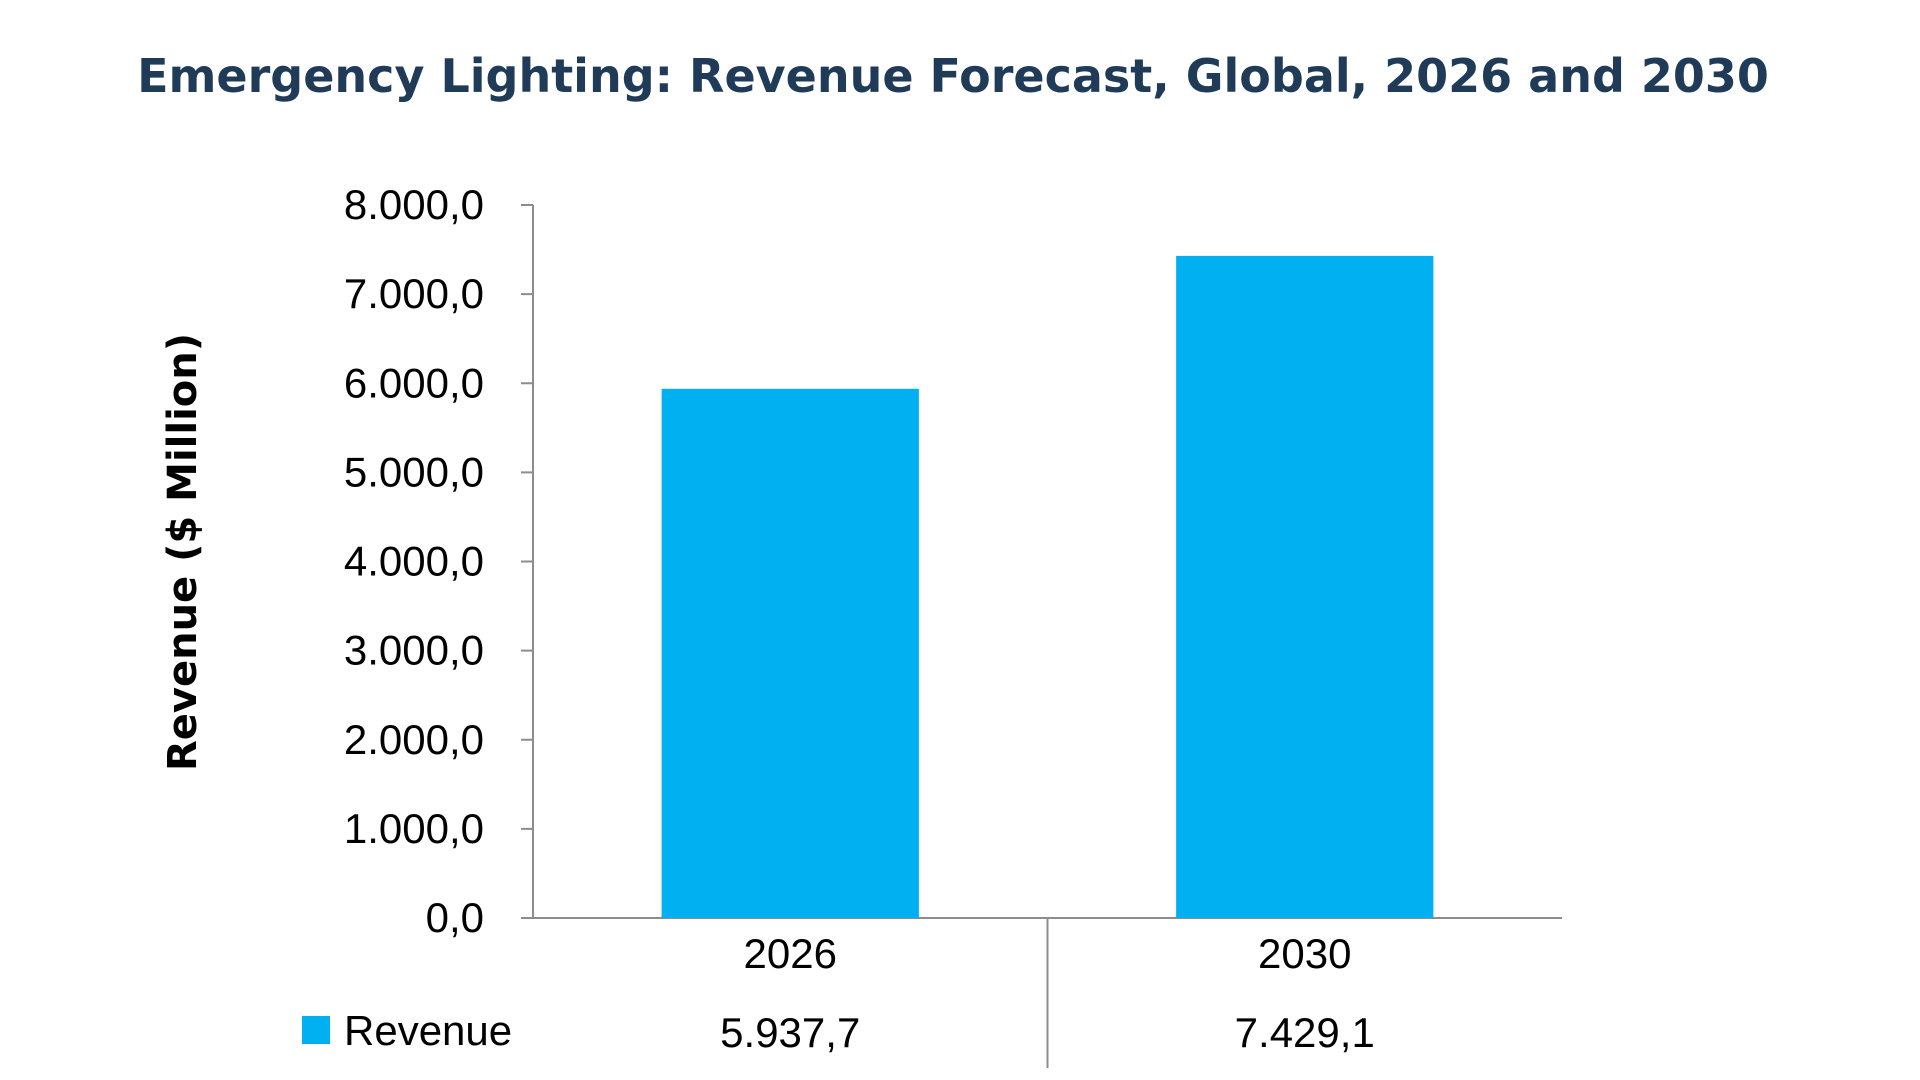 This screenshot has height=1080, width=1920. What do you see at coordinates (1304, 953) in the screenshot?
I see `x-category-label: 2030` at bounding box center [1304, 953].